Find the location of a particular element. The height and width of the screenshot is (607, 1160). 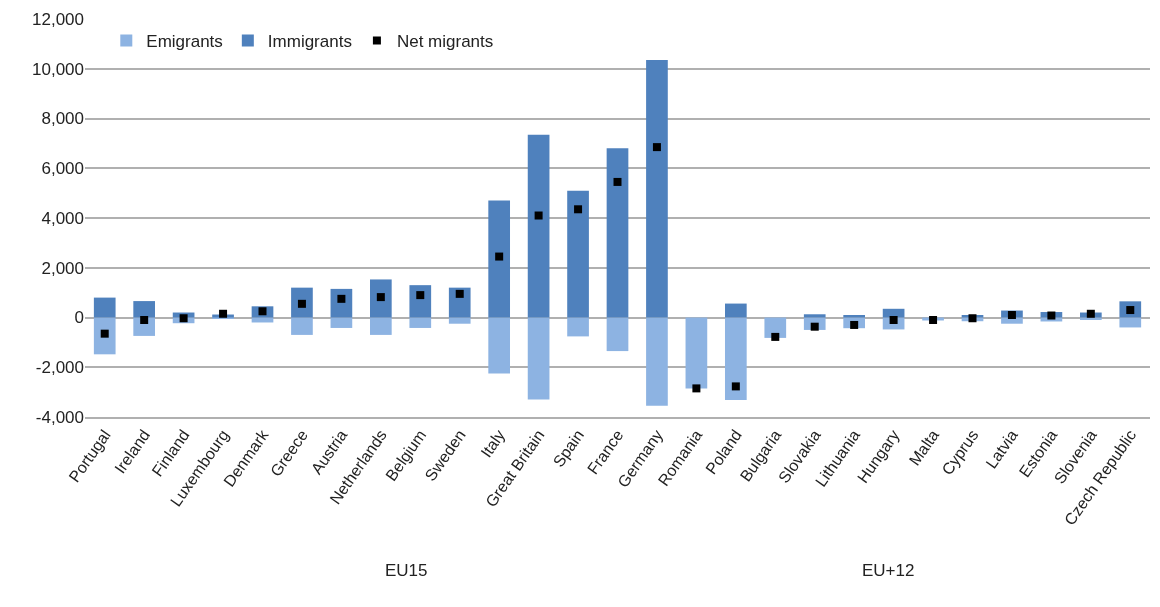

legend-label: Immigrants is located at coordinates (309, 42).